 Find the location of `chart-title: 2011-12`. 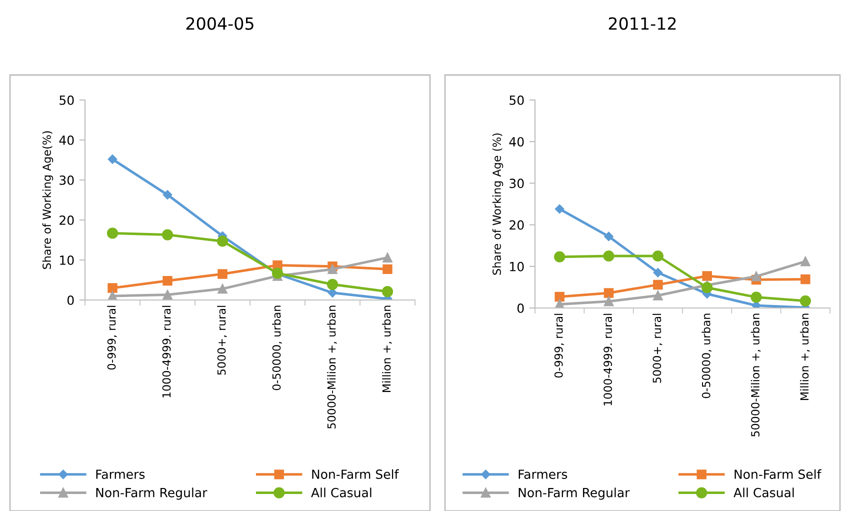

chart-title: 2011-12 is located at coordinates (642, 23).